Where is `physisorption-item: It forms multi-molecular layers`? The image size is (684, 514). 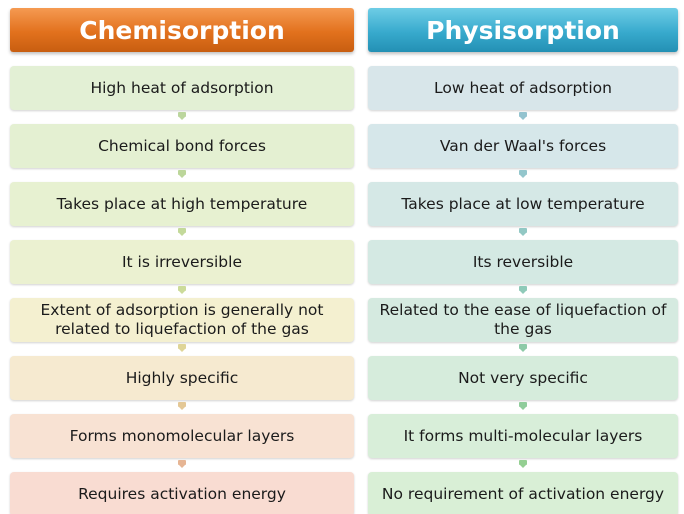
physisorption-item: It forms multi-molecular layers is located at coordinates (523, 441).